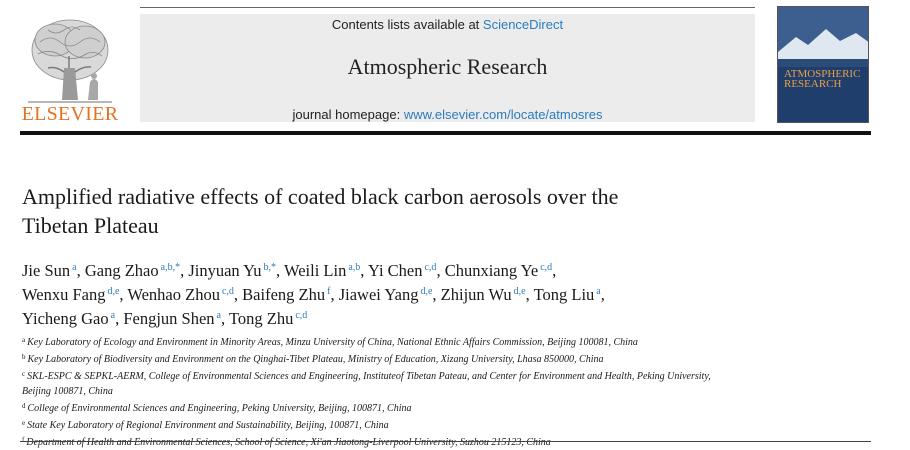  I want to click on affiliation-link: a,b,*, so click(170, 267).